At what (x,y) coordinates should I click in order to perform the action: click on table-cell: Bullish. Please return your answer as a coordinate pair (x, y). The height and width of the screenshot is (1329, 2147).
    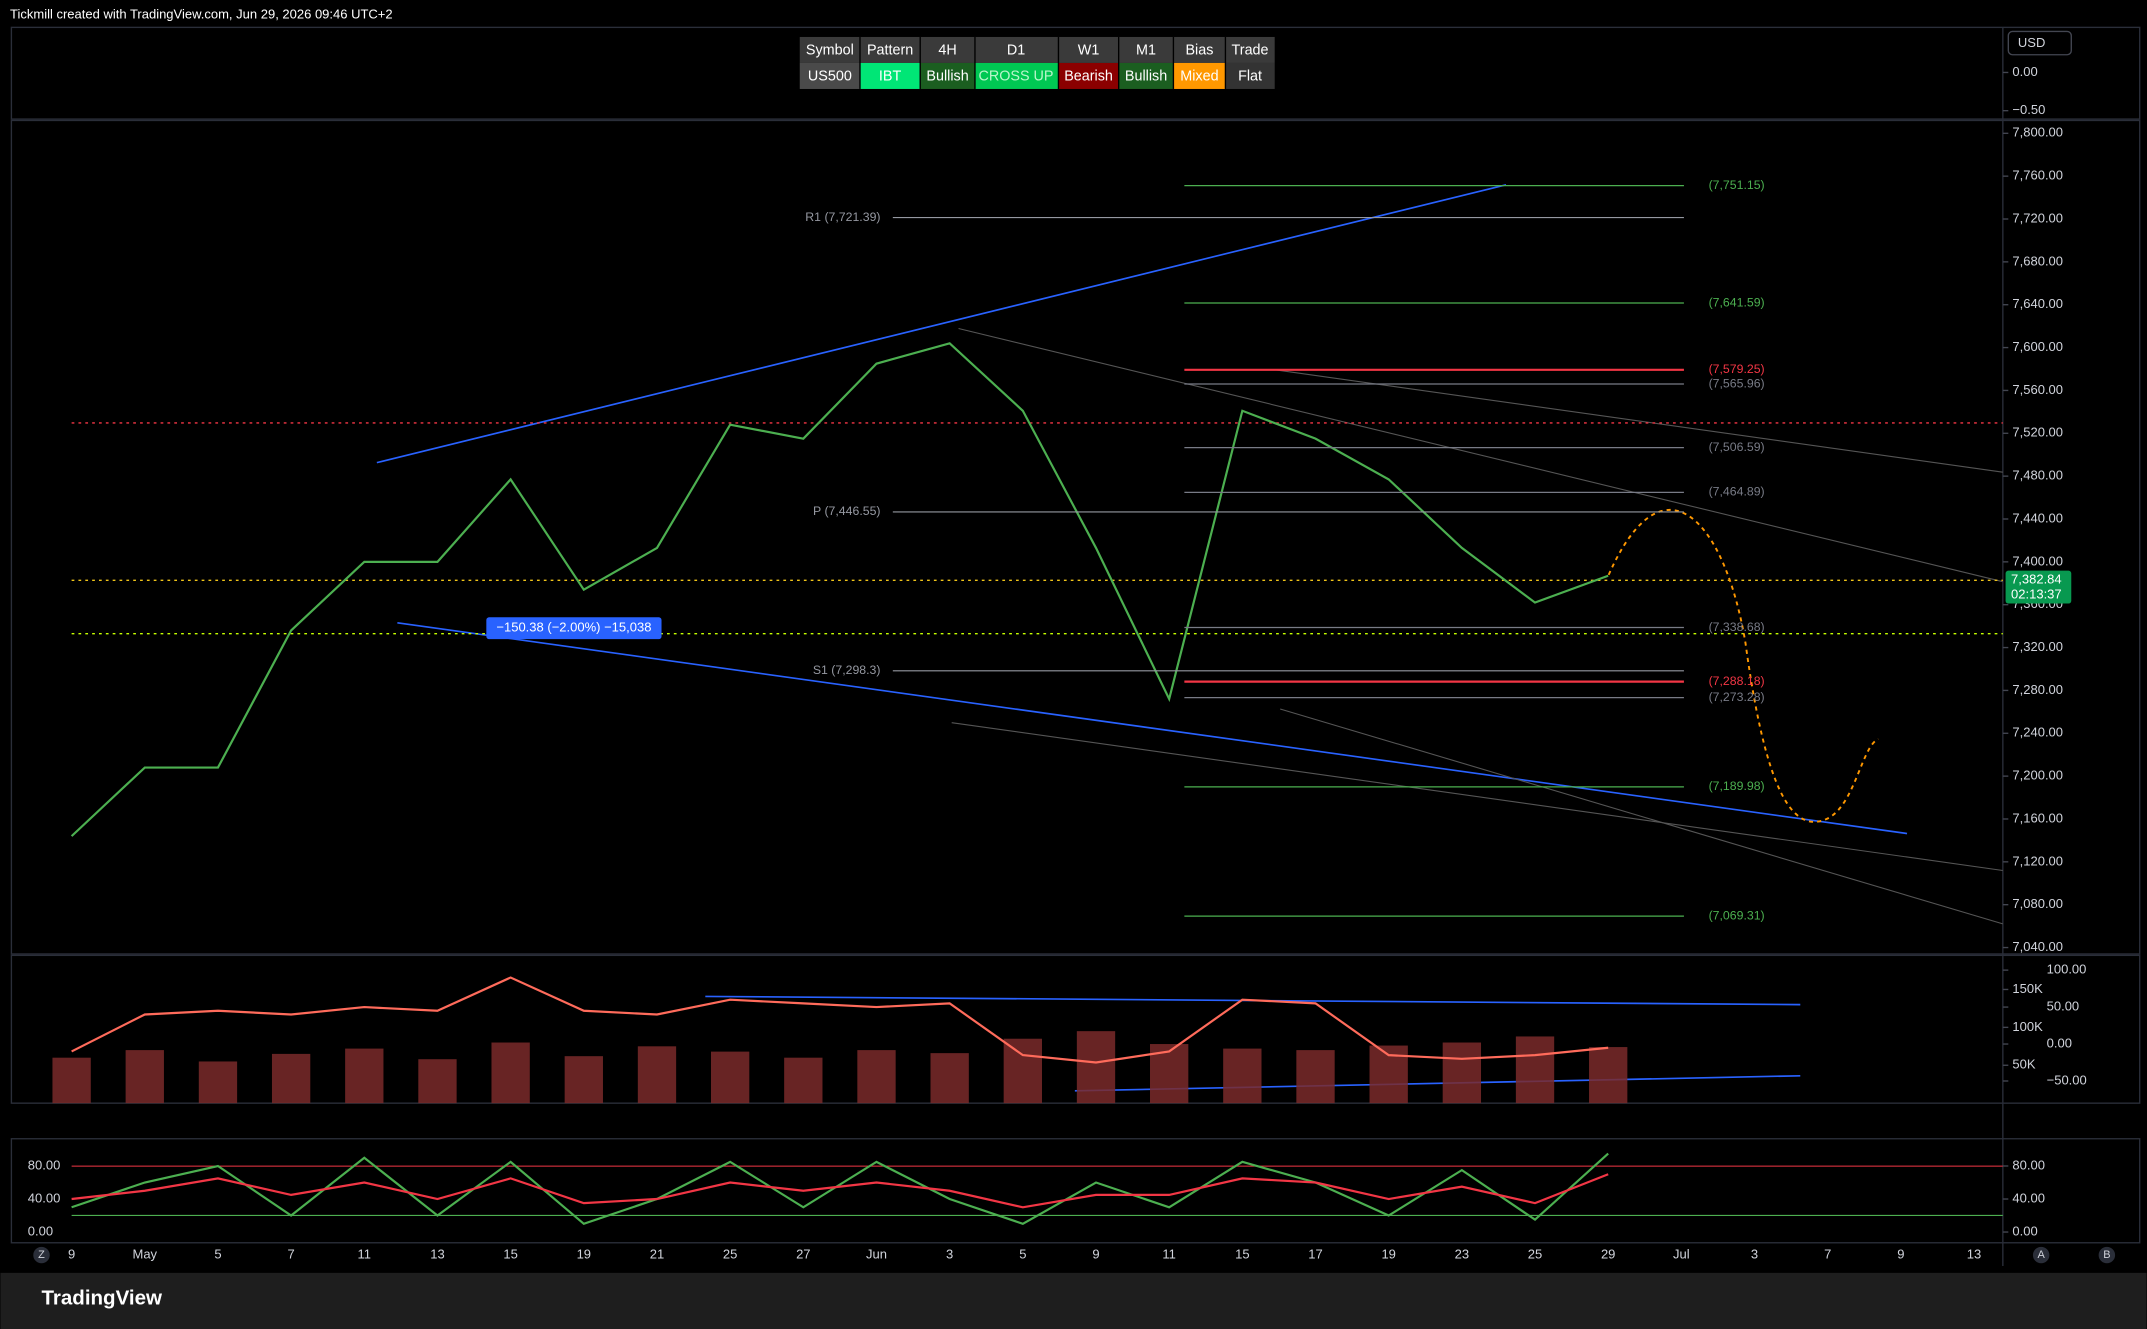
    Looking at the image, I should click on (1146, 76).